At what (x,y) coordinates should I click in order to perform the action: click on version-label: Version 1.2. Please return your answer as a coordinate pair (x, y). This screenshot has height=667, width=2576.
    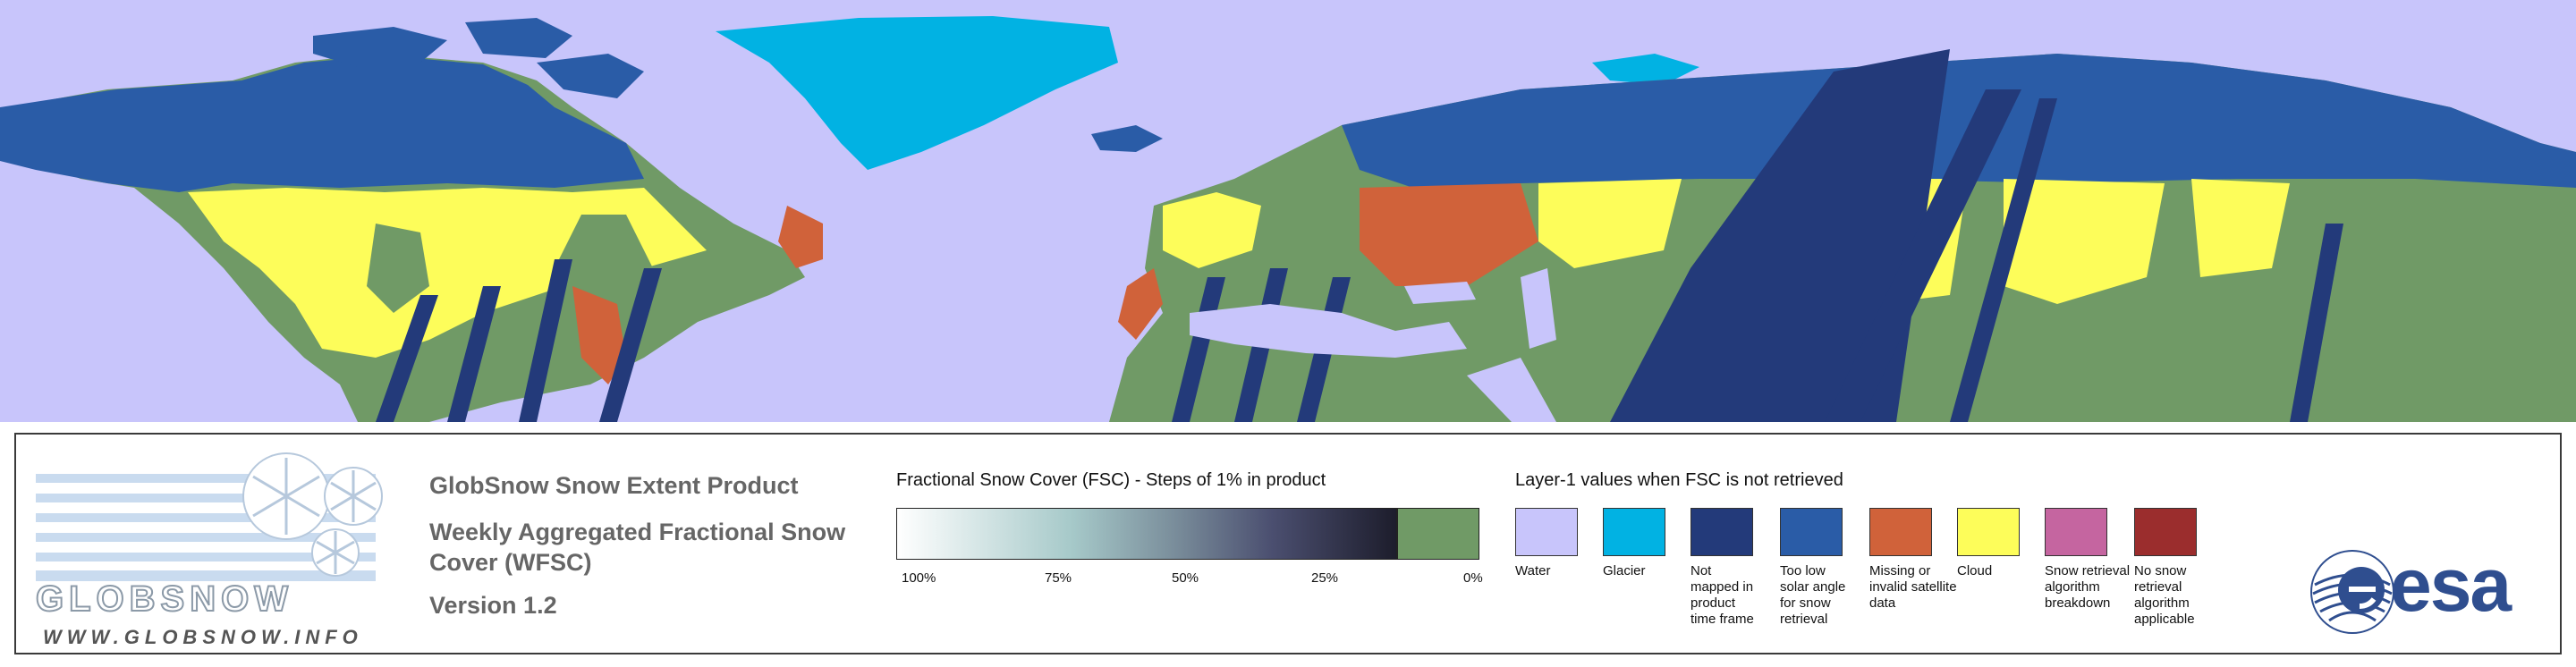
    Looking at the image, I should click on (493, 605).